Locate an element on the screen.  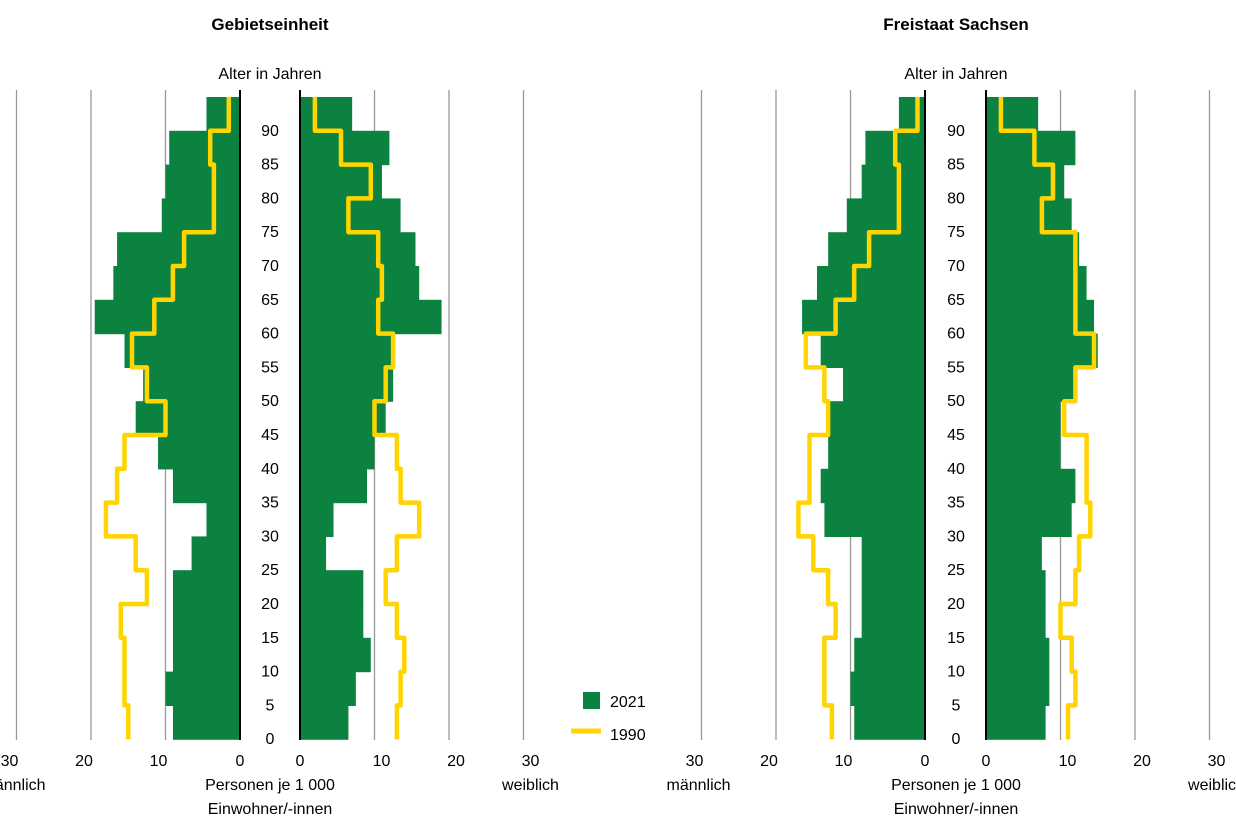
age-tick-label-35: 35 is located at coordinates (270, 503).